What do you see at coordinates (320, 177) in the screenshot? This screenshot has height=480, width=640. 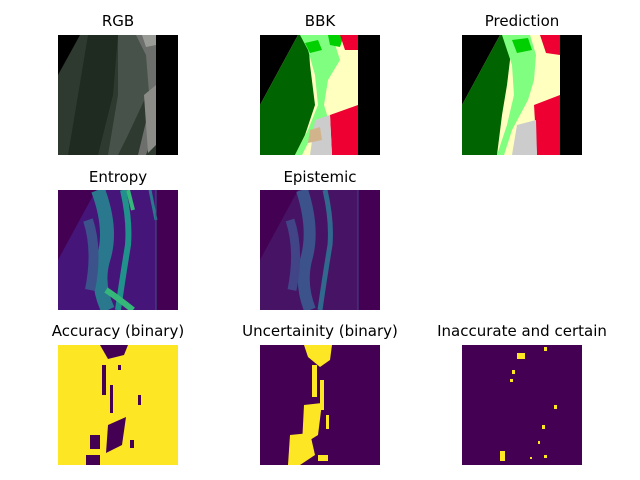 I see `title-epistemic: Epistemic` at bounding box center [320, 177].